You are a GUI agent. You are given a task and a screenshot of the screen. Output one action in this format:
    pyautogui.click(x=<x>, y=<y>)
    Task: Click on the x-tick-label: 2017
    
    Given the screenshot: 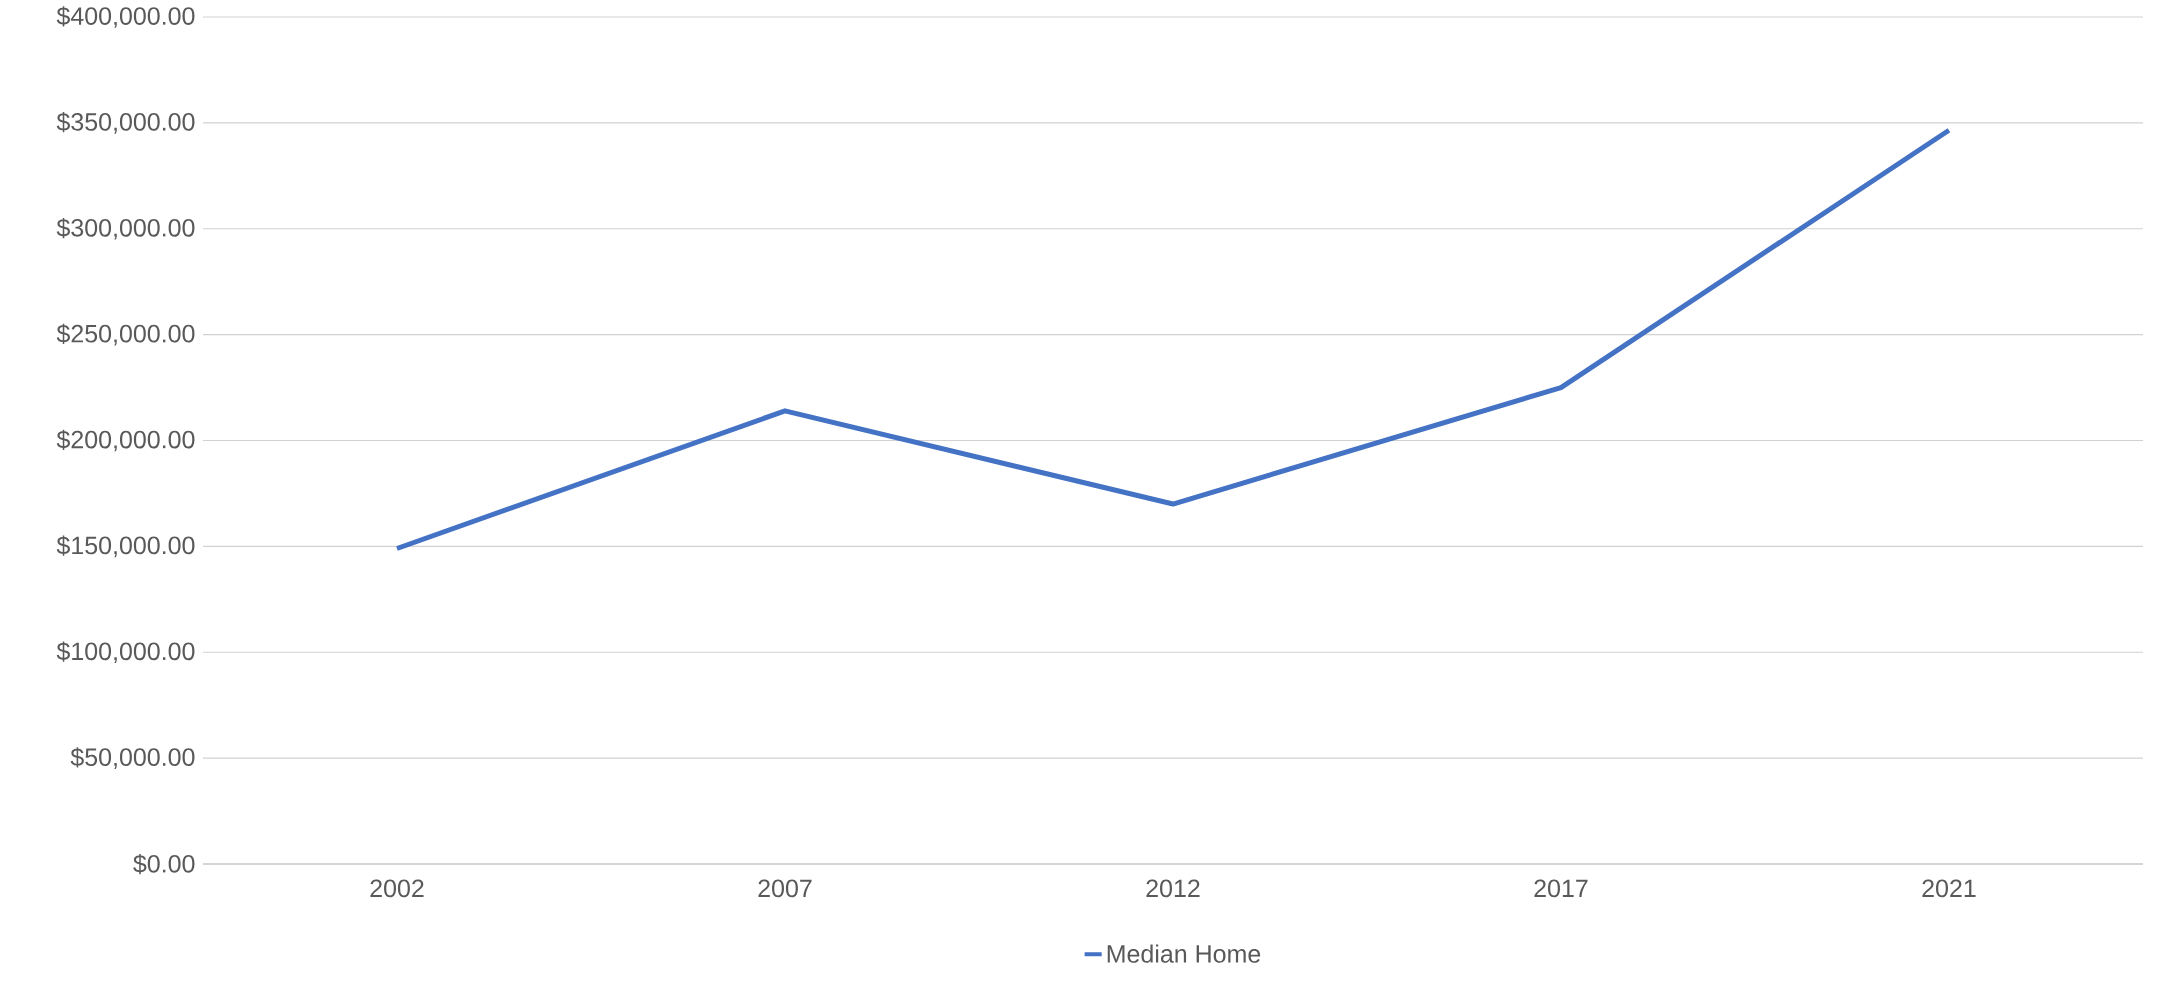 What is the action you would take?
    pyautogui.click(x=1561, y=888)
    